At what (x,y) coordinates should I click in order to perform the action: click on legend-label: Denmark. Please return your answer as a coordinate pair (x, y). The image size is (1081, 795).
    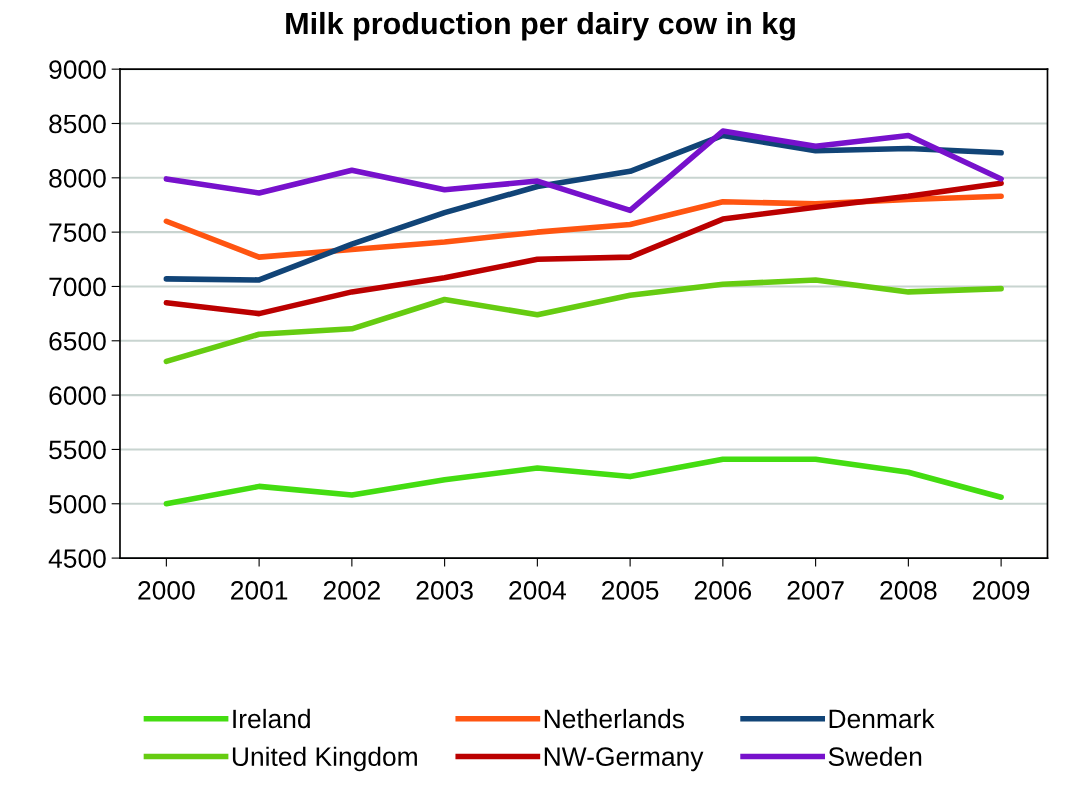
    Looking at the image, I should click on (882, 718).